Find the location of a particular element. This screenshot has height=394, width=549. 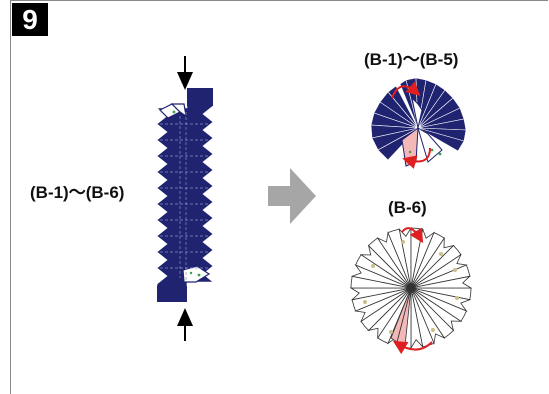

label-top-right: (B-1)～(B-5) is located at coordinates (411, 59).